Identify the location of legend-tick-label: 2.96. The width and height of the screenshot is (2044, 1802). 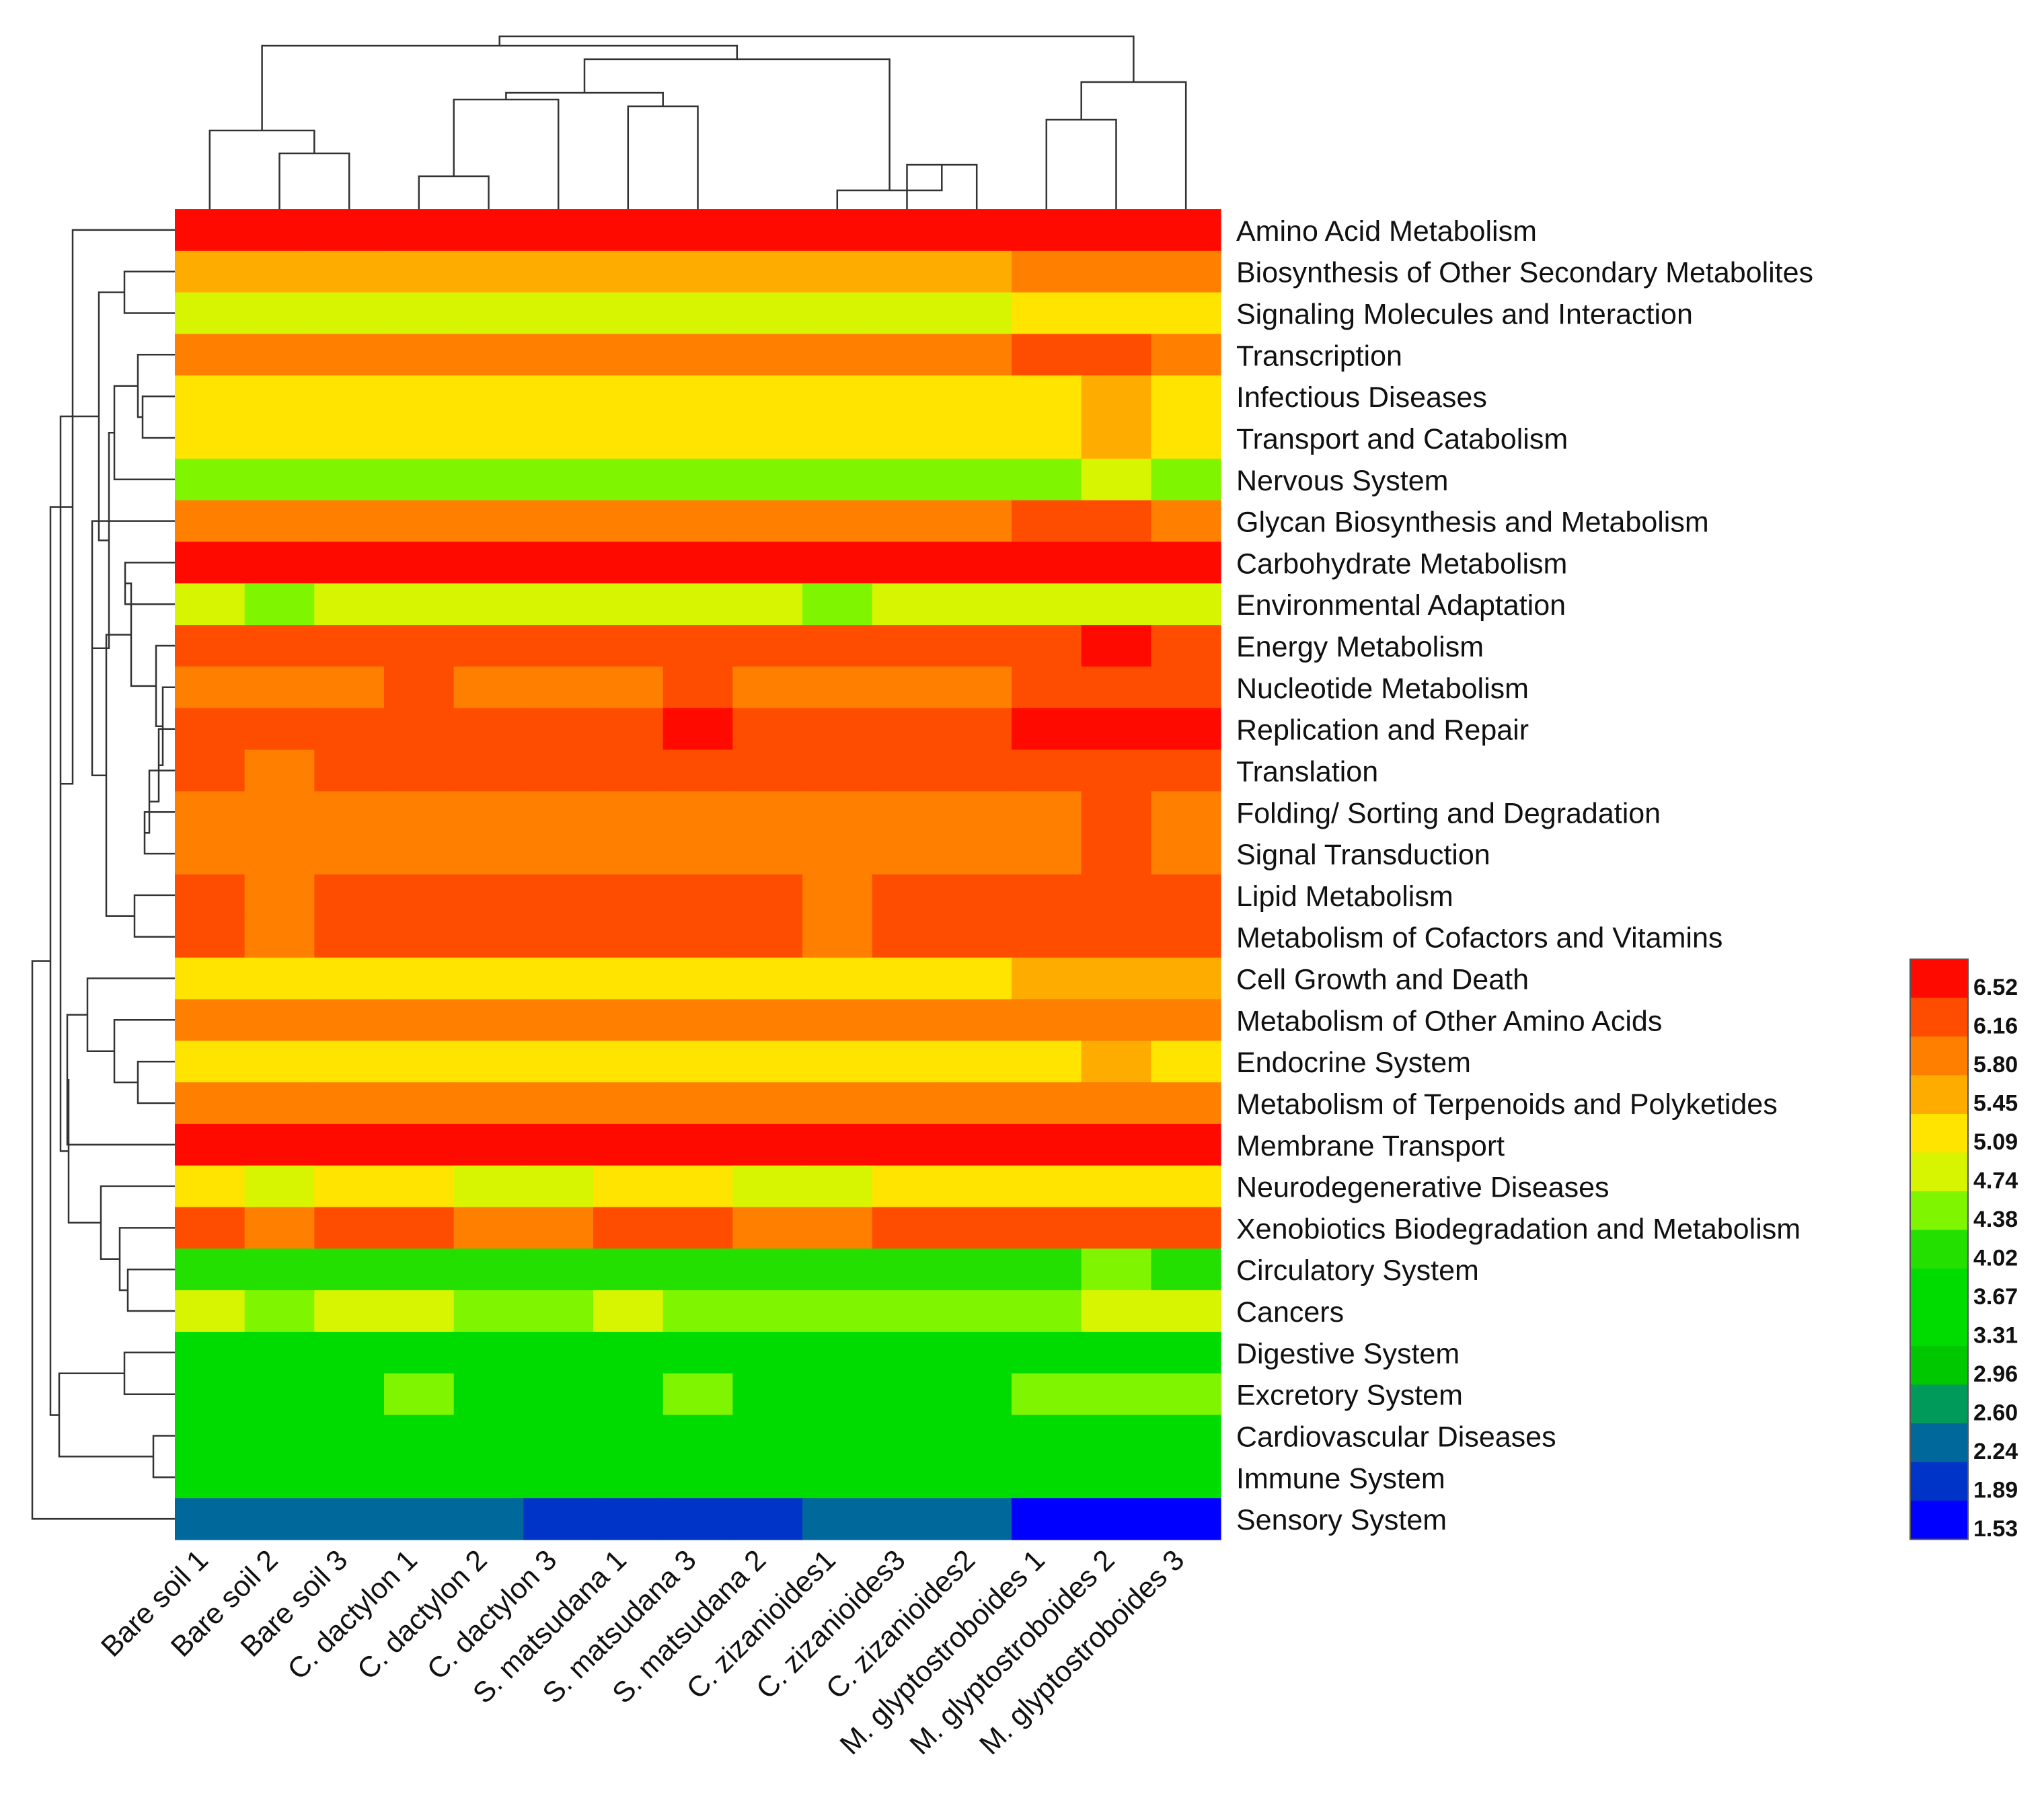
(1995, 1374).